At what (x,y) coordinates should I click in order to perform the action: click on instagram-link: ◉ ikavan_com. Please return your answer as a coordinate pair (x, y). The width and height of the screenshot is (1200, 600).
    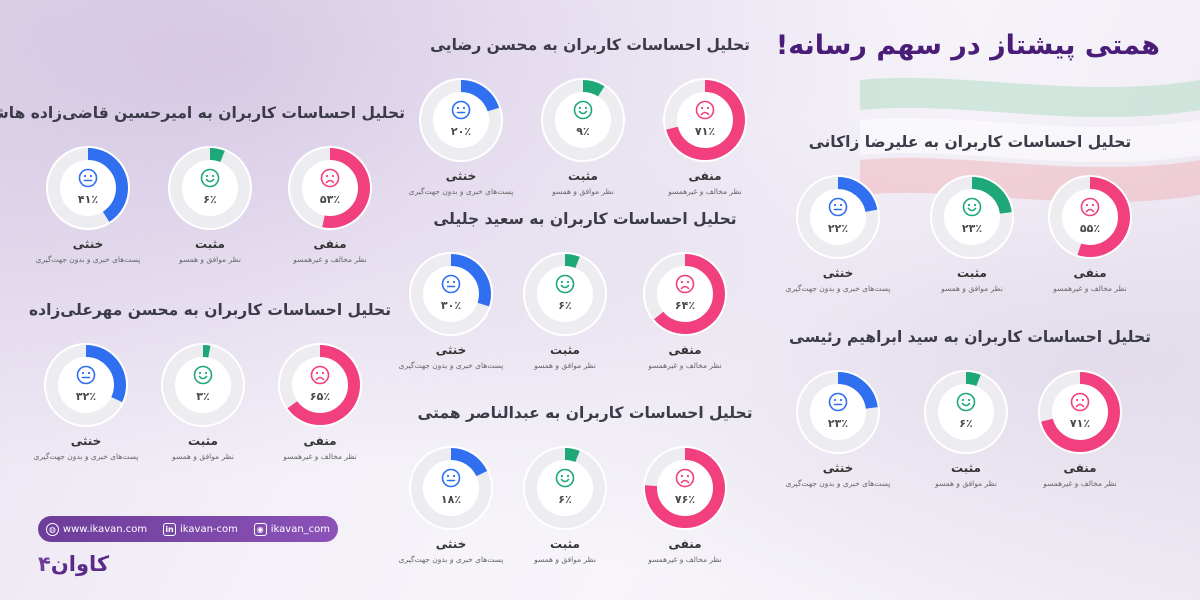
    Looking at the image, I should click on (292, 529).